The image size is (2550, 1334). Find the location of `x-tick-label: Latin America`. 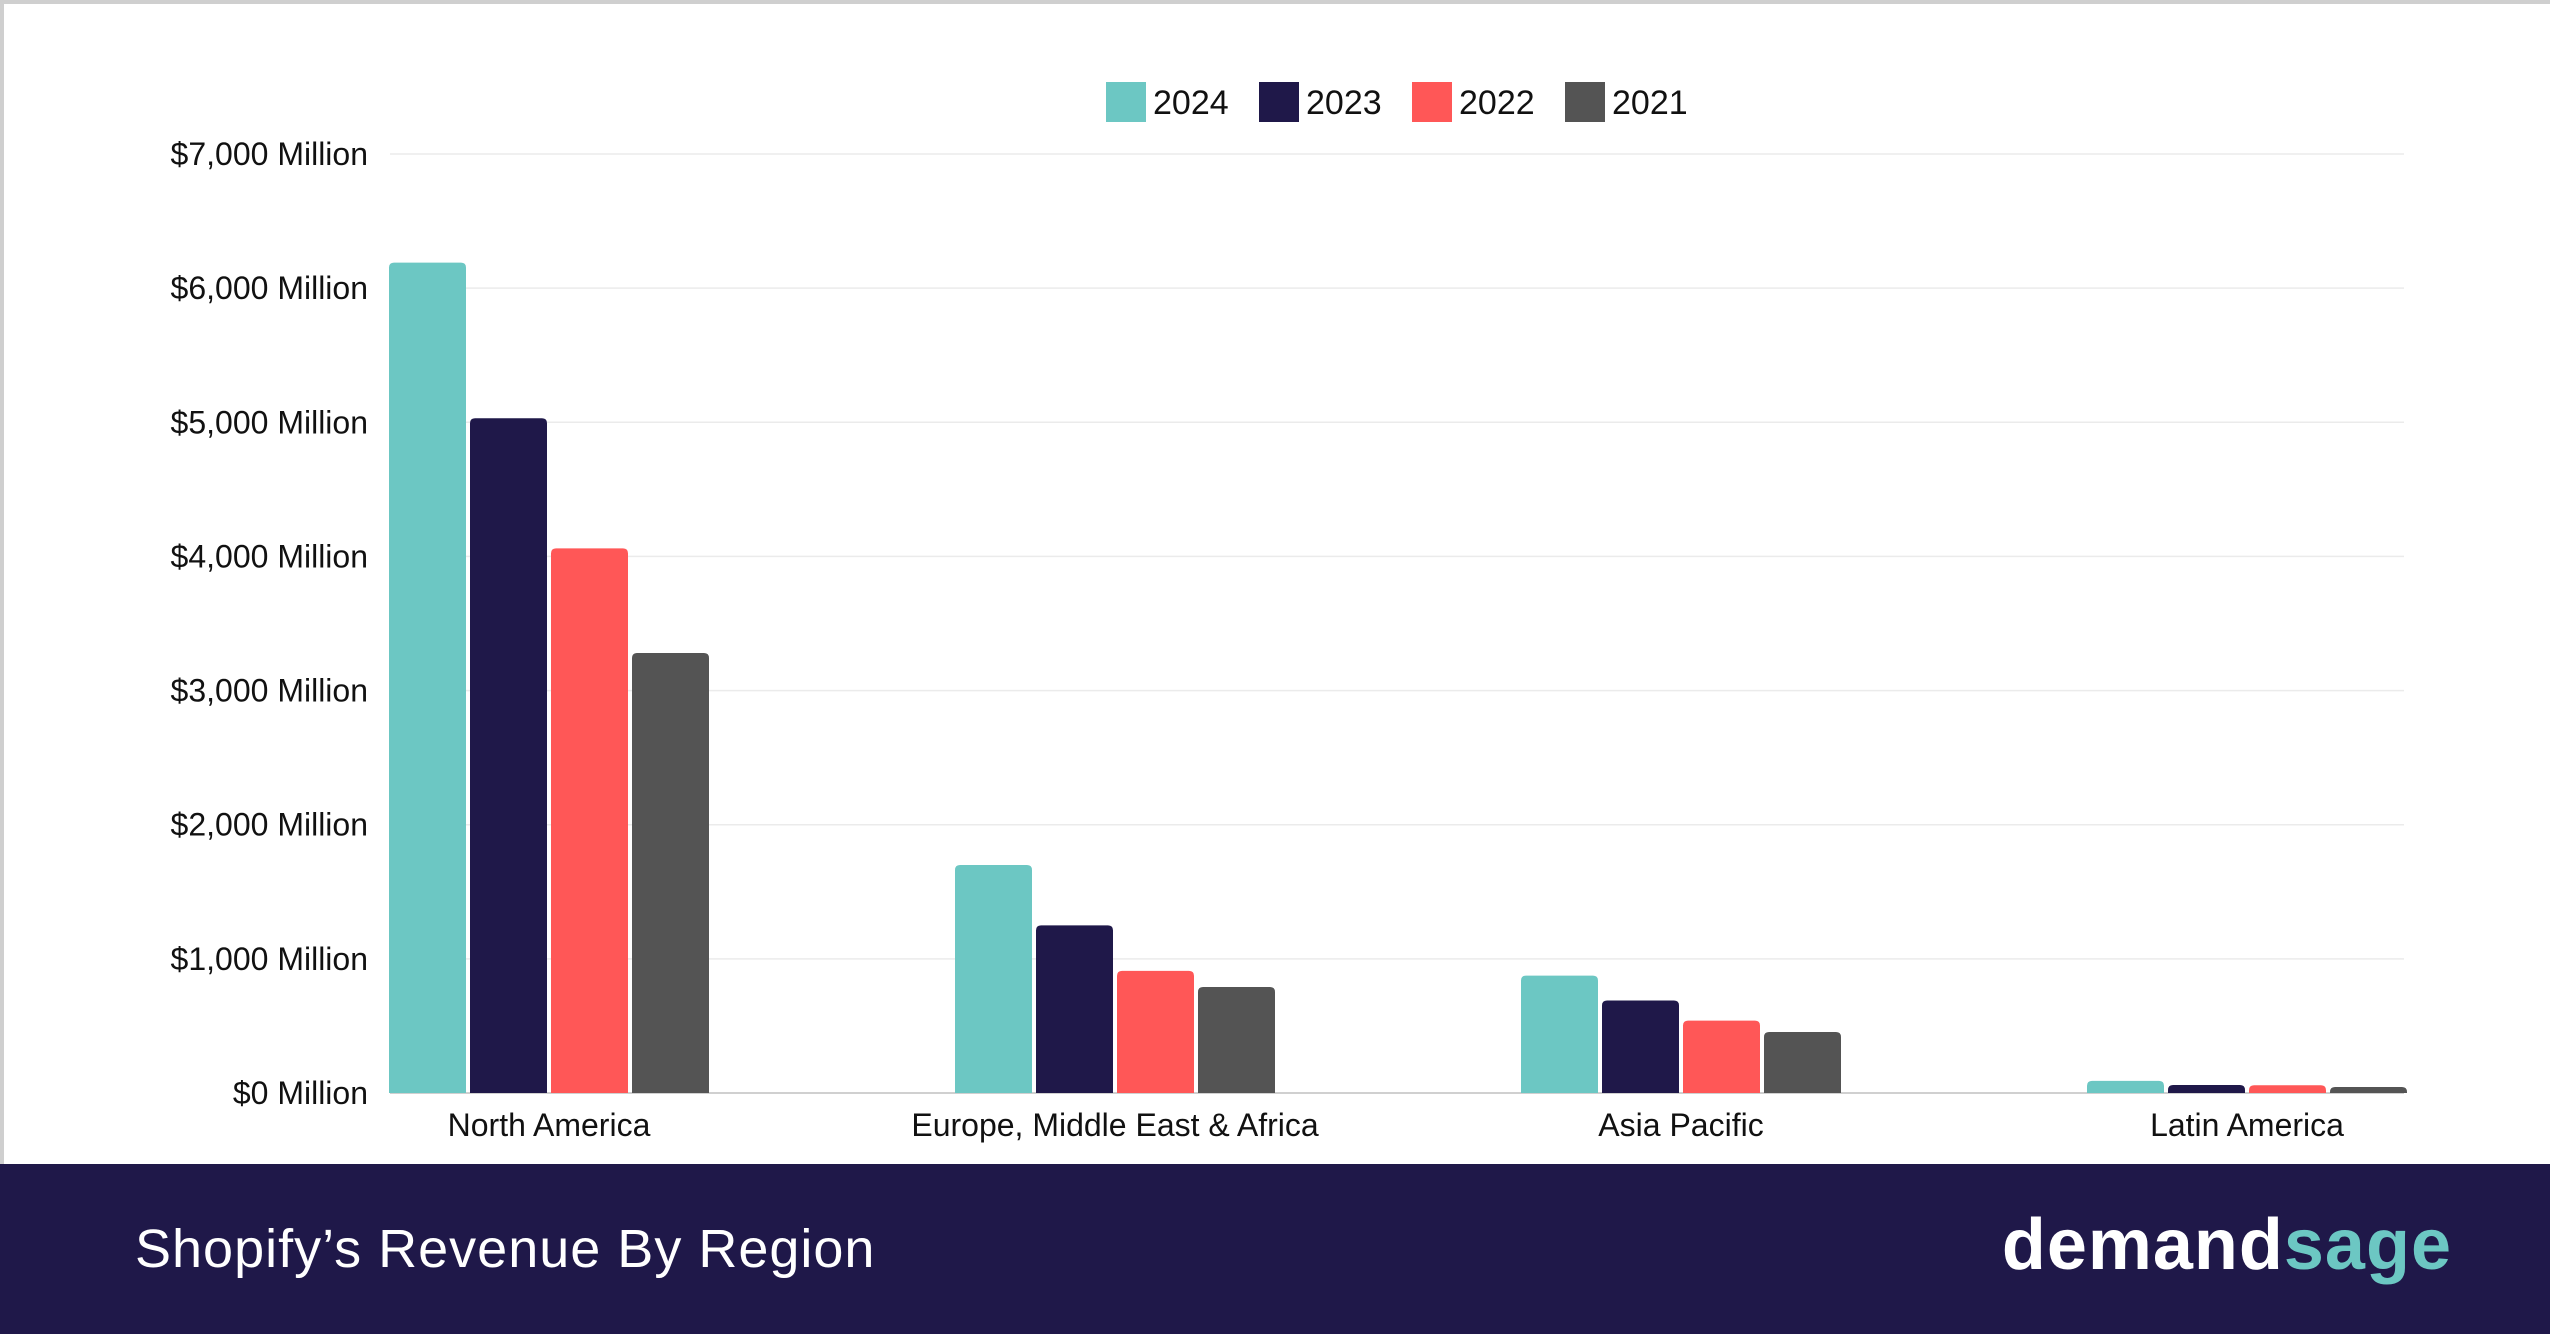

x-tick-label: Latin America is located at coordinates (2247, 1125).